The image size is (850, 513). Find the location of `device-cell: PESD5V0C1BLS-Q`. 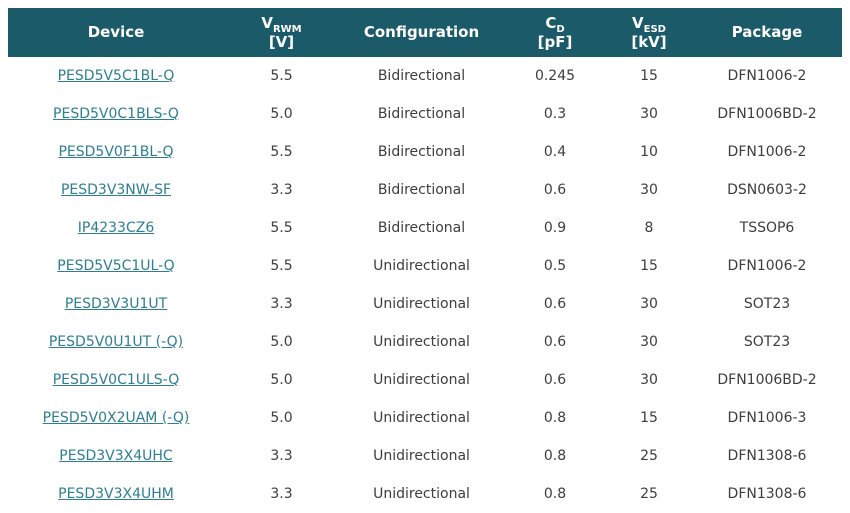

device-cell: PESD5V0C1BLS-Q is located at coordinates (116, 114).